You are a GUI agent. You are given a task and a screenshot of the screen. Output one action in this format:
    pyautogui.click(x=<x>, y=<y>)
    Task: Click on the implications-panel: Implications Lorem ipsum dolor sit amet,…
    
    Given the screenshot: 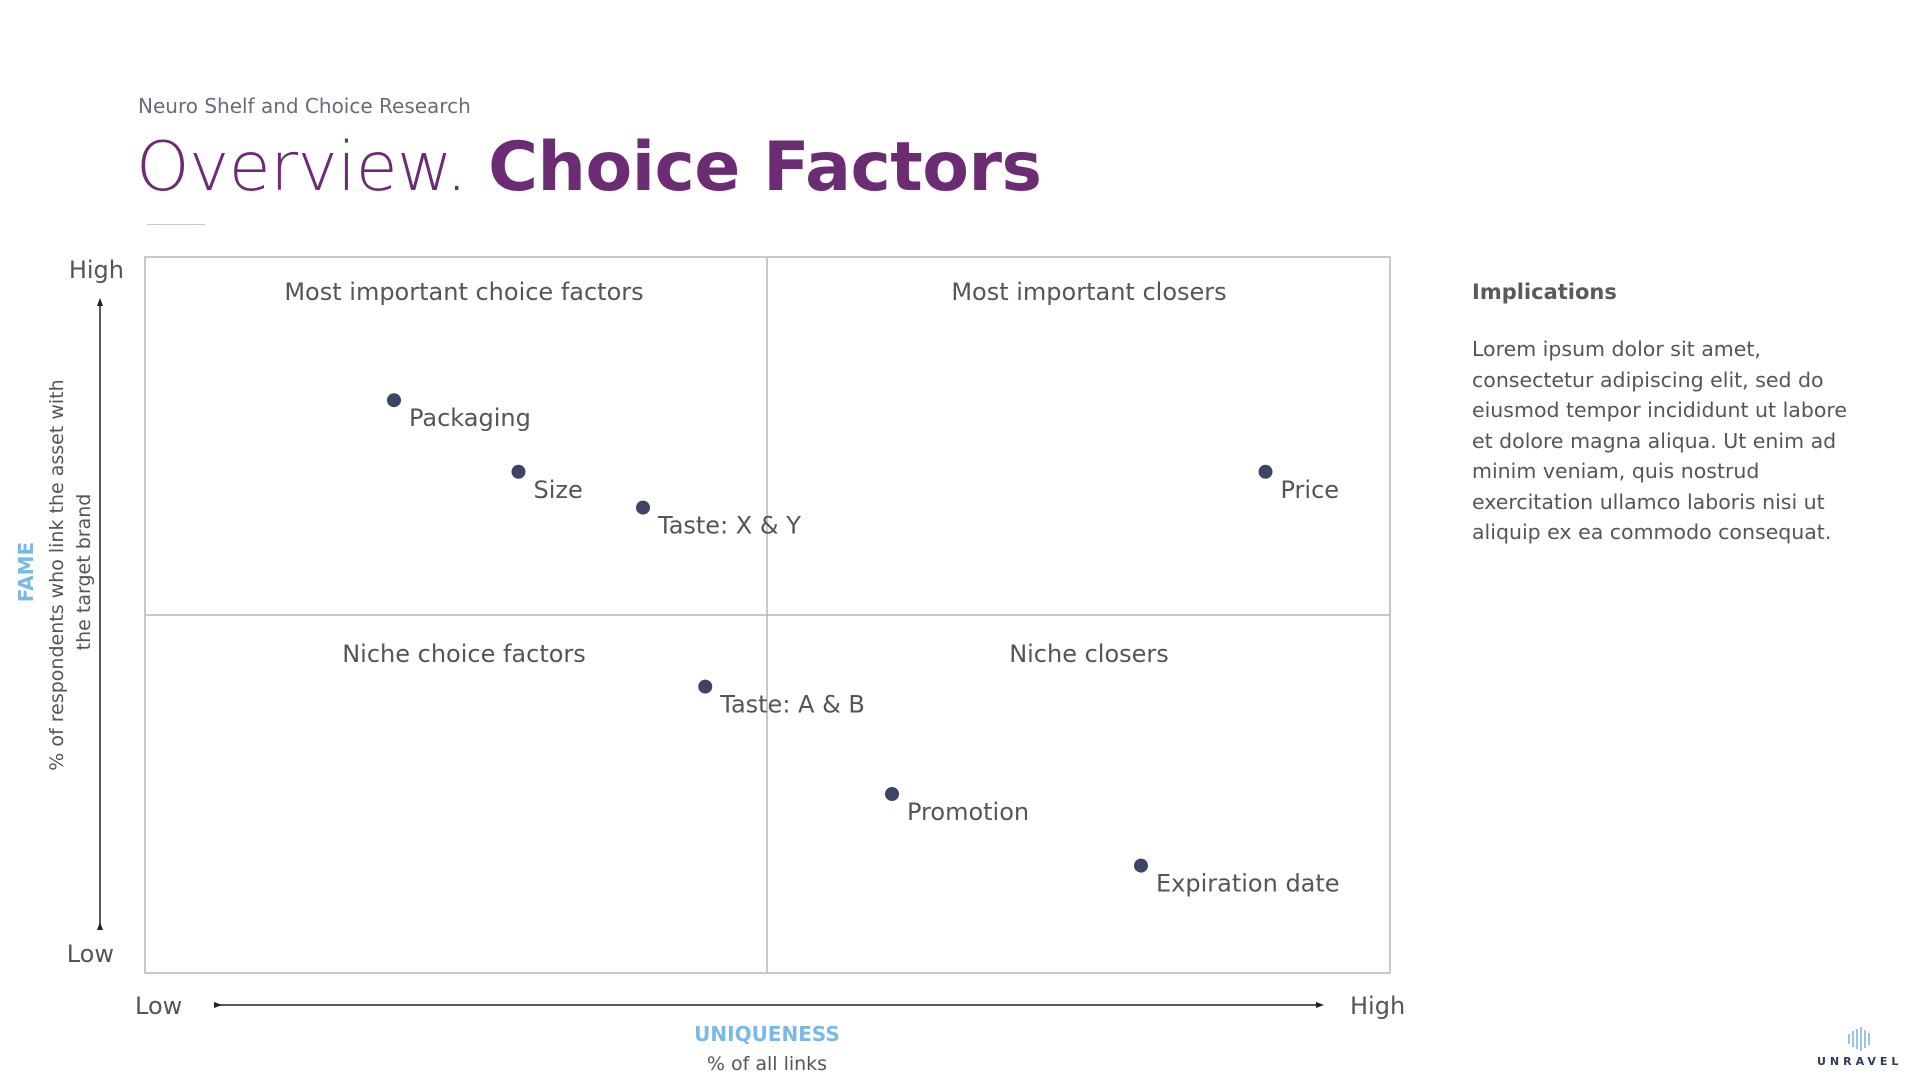 What is the action you would take?
    pyautogui.click(x=1672, y=414)
    